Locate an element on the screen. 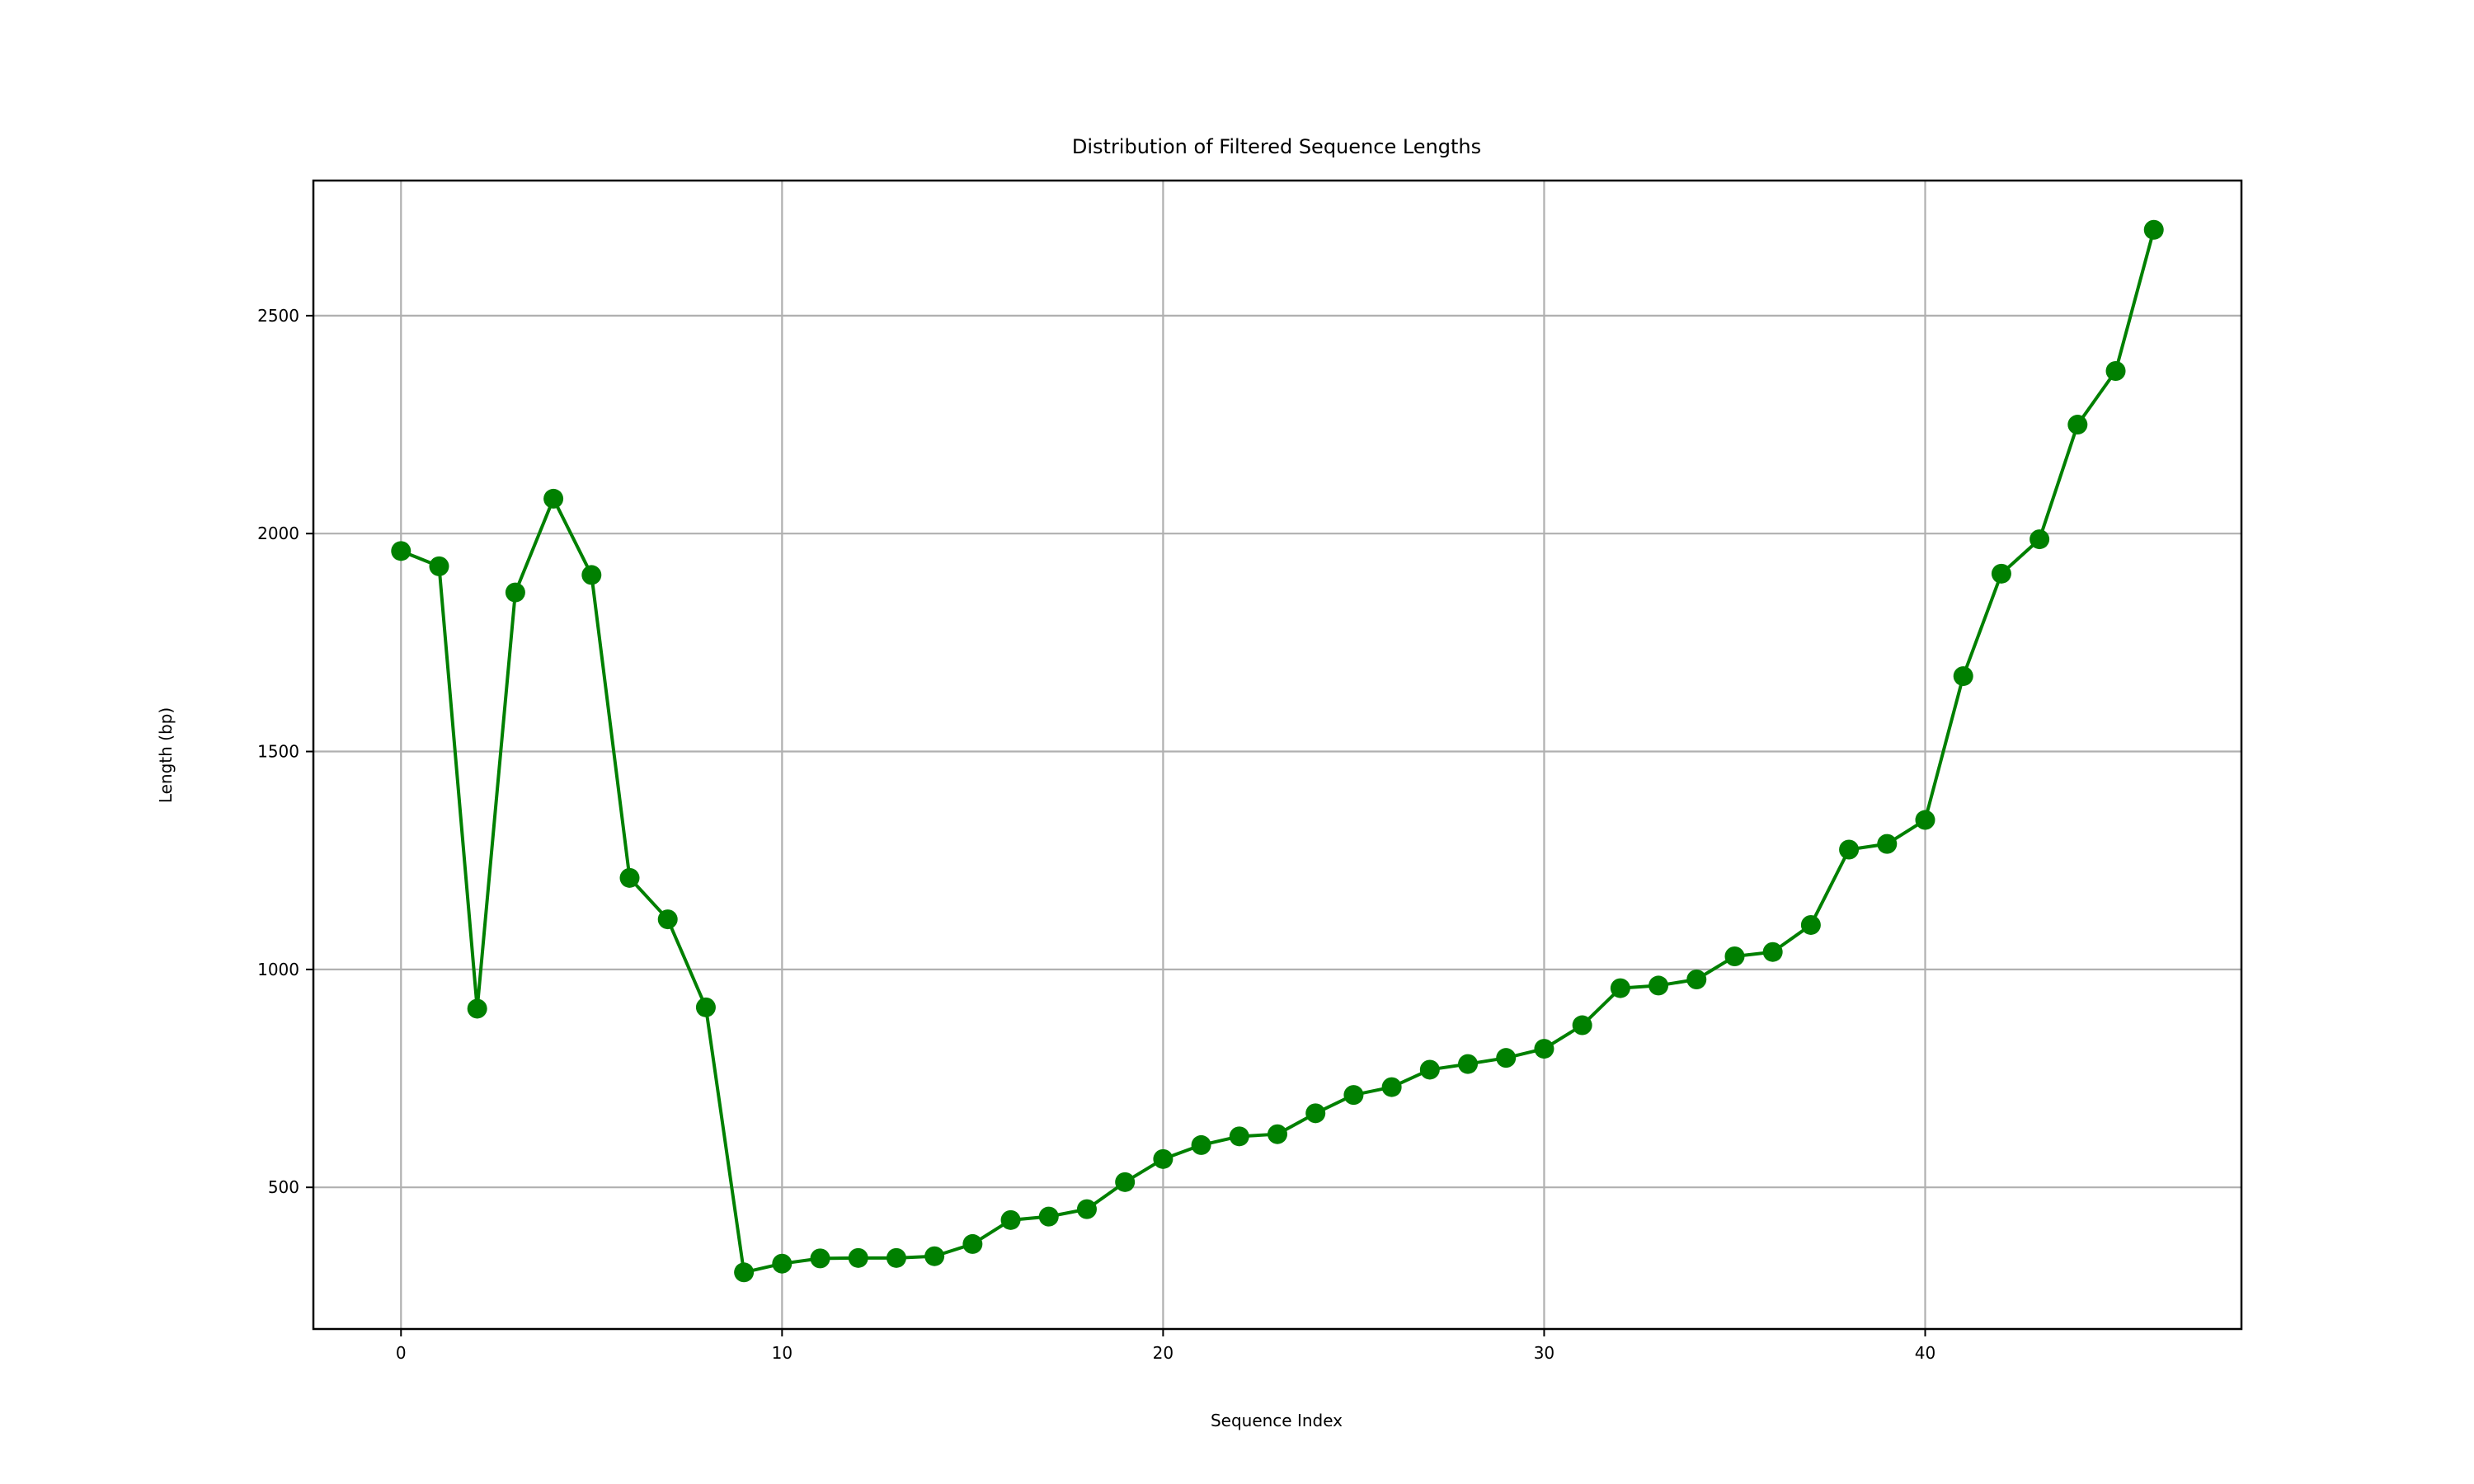 This screenshot has height=1484, width=2474. y-tick-label: 2500 is located at coordinates (278, 316).